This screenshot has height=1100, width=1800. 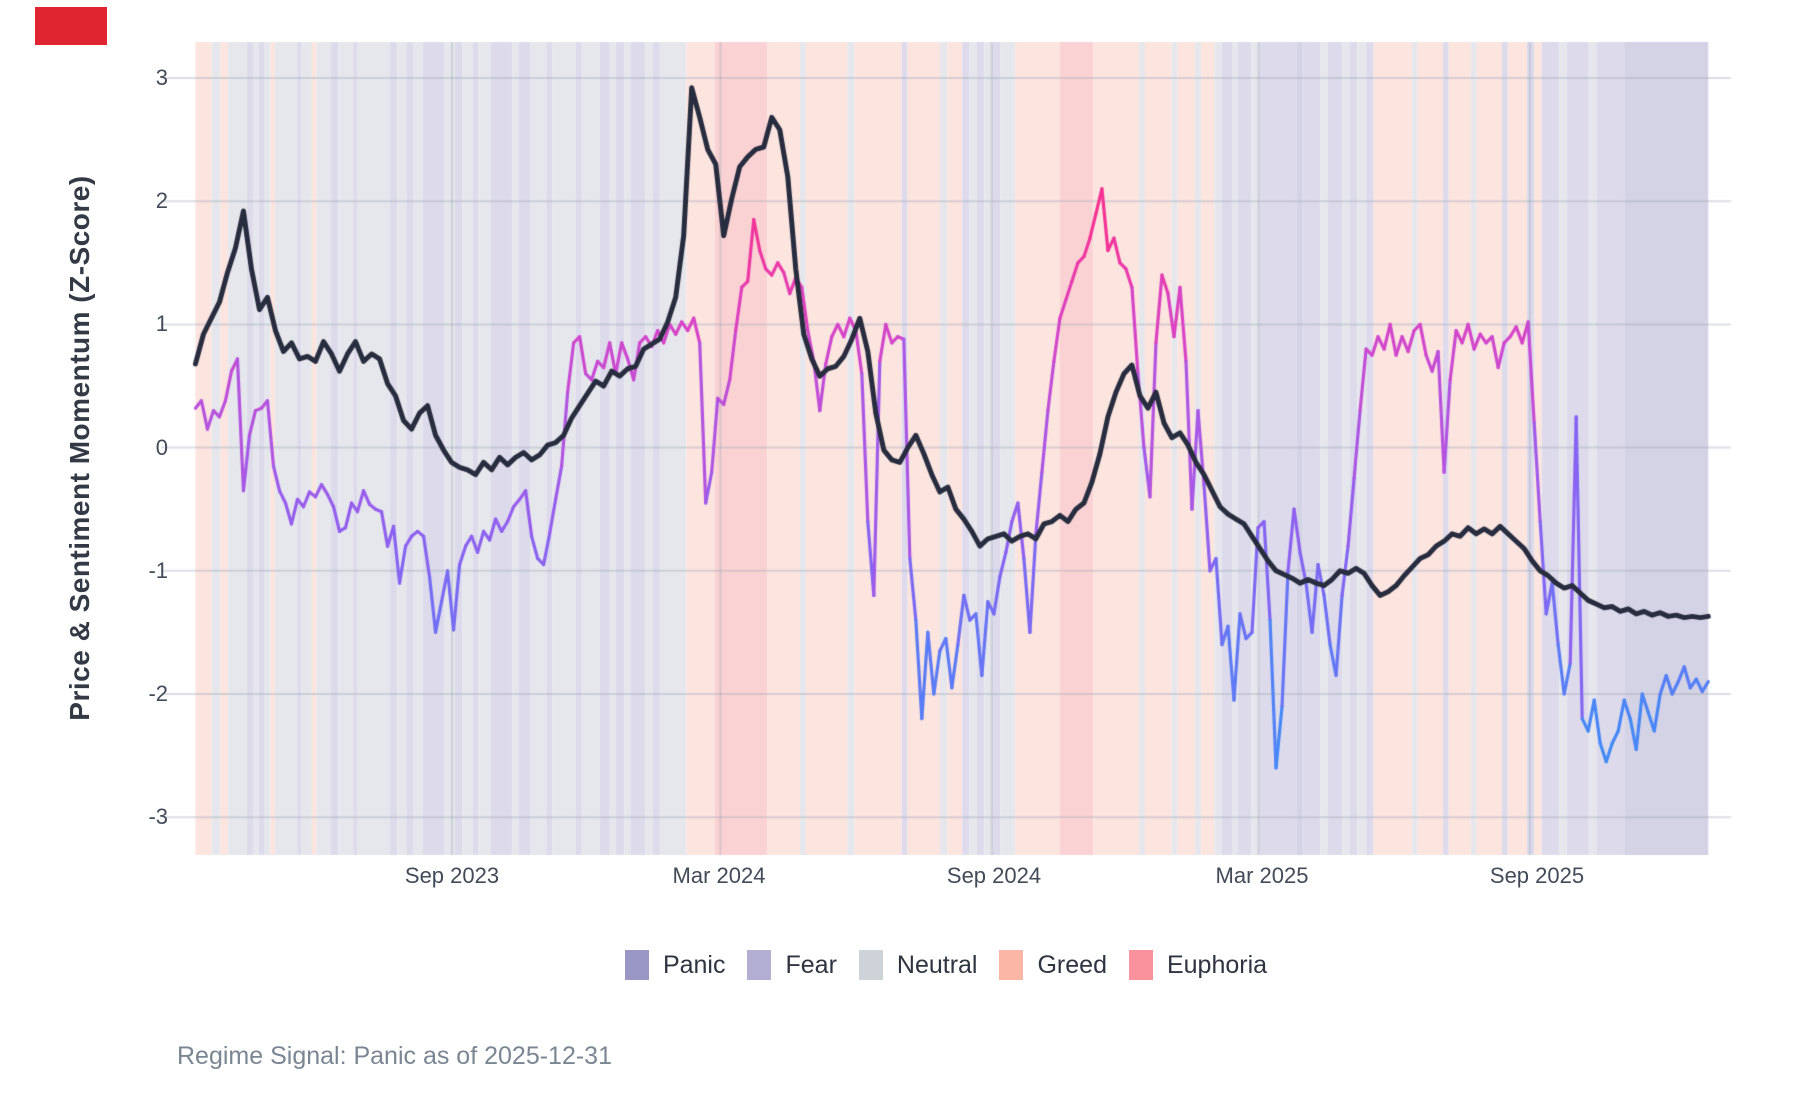 I want to click on x-tick-label: Sep 2023, so click(x=452, y=875).